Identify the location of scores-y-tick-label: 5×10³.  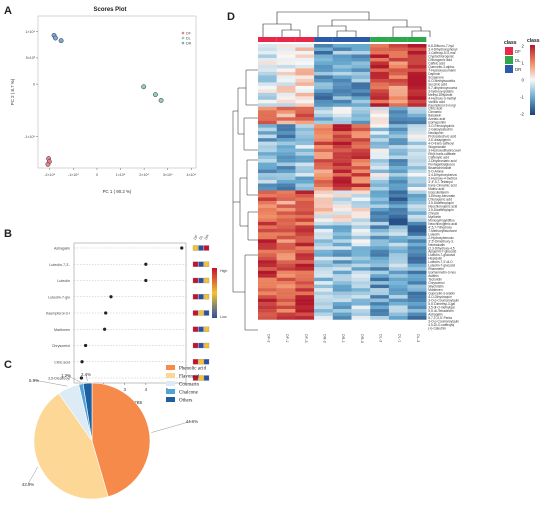
(31, 58).